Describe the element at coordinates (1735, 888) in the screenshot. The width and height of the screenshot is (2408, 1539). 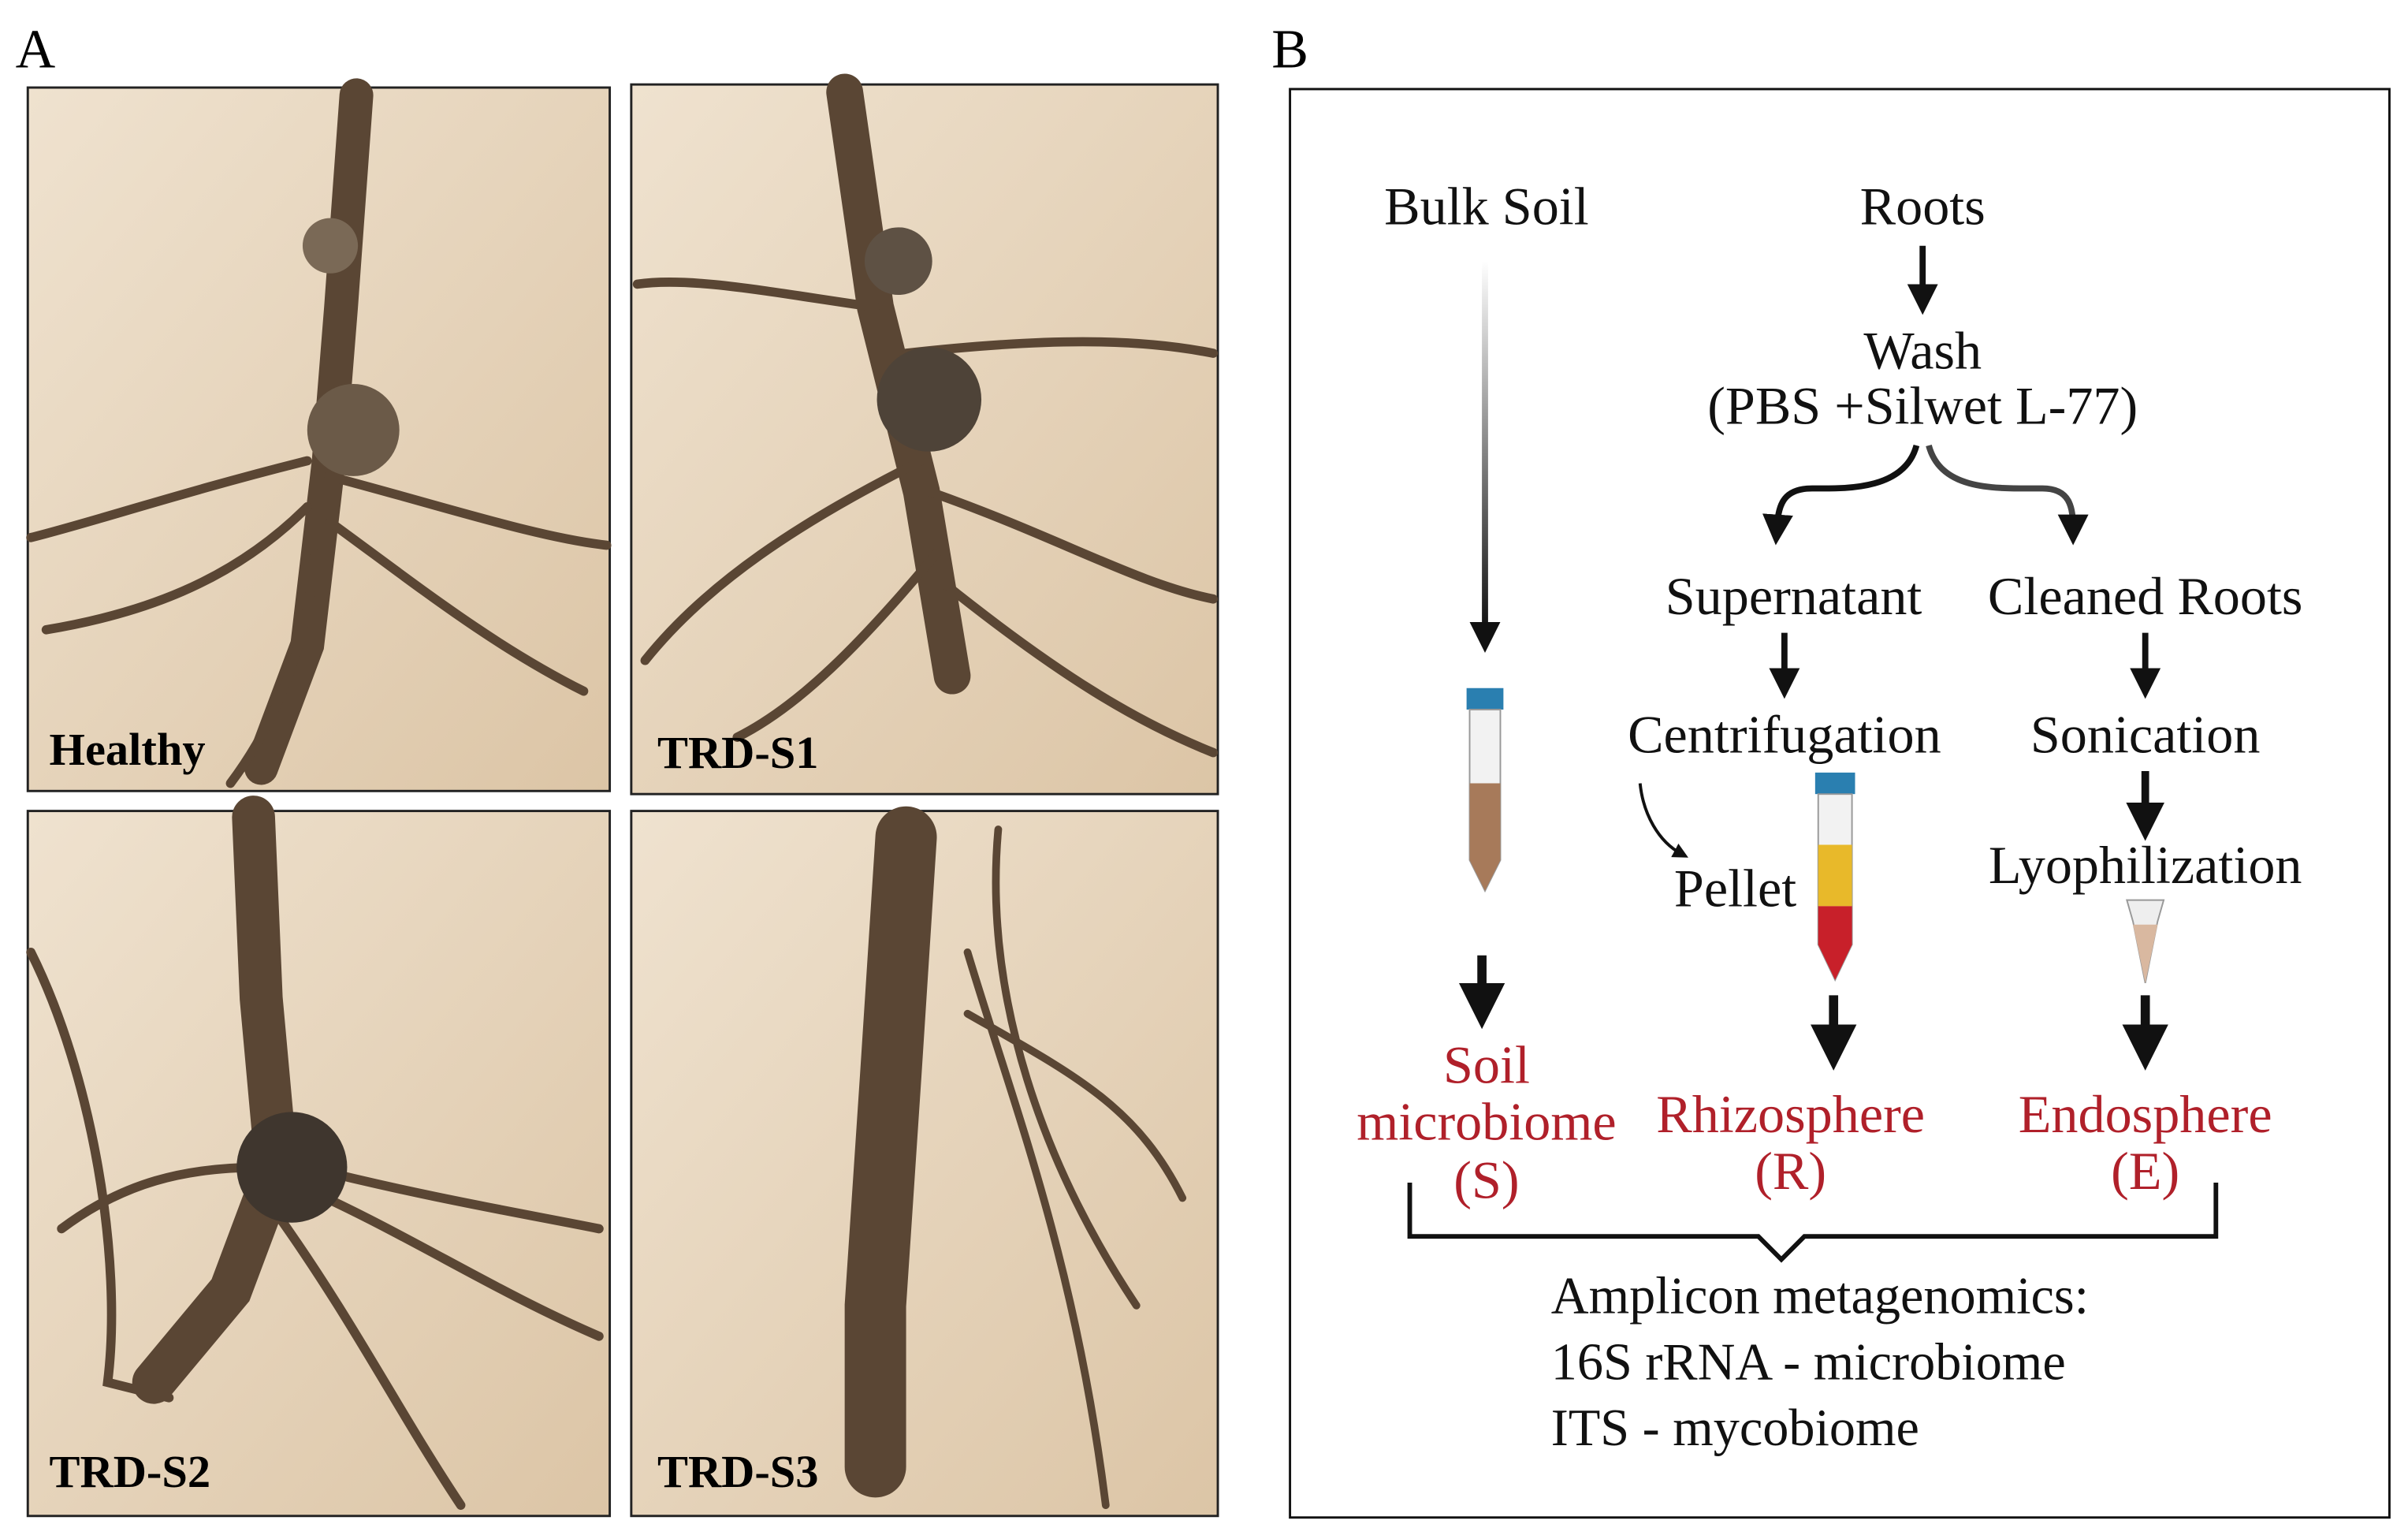
I see `node-label: Pellet` at that location.